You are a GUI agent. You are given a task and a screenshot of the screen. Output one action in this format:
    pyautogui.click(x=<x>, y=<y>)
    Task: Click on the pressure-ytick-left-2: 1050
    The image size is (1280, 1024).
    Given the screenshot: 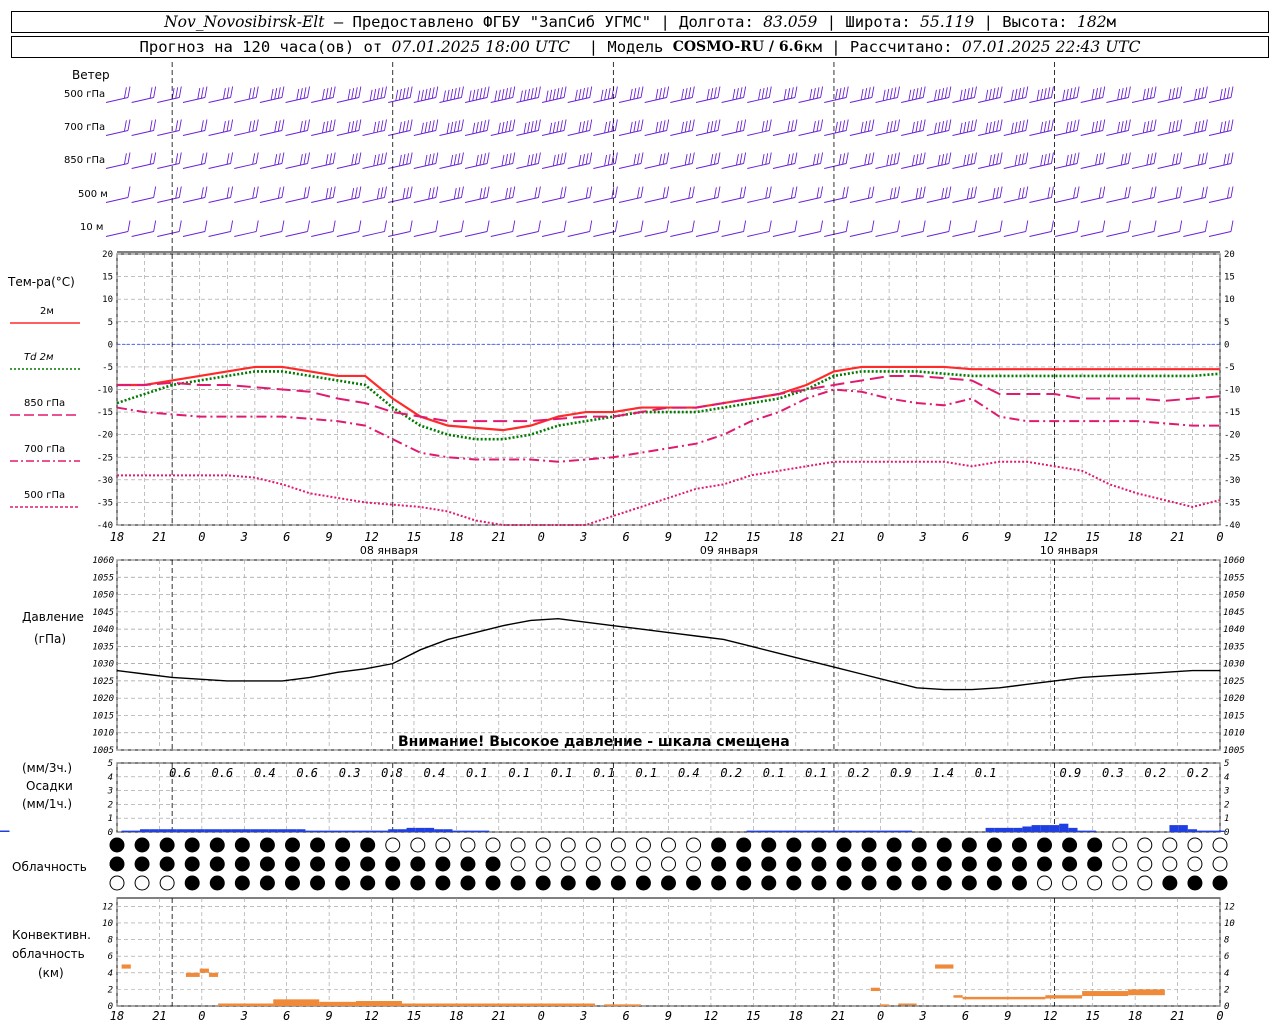 What is the action you would take?
    pyautogui.click(x=103, y=596)
    